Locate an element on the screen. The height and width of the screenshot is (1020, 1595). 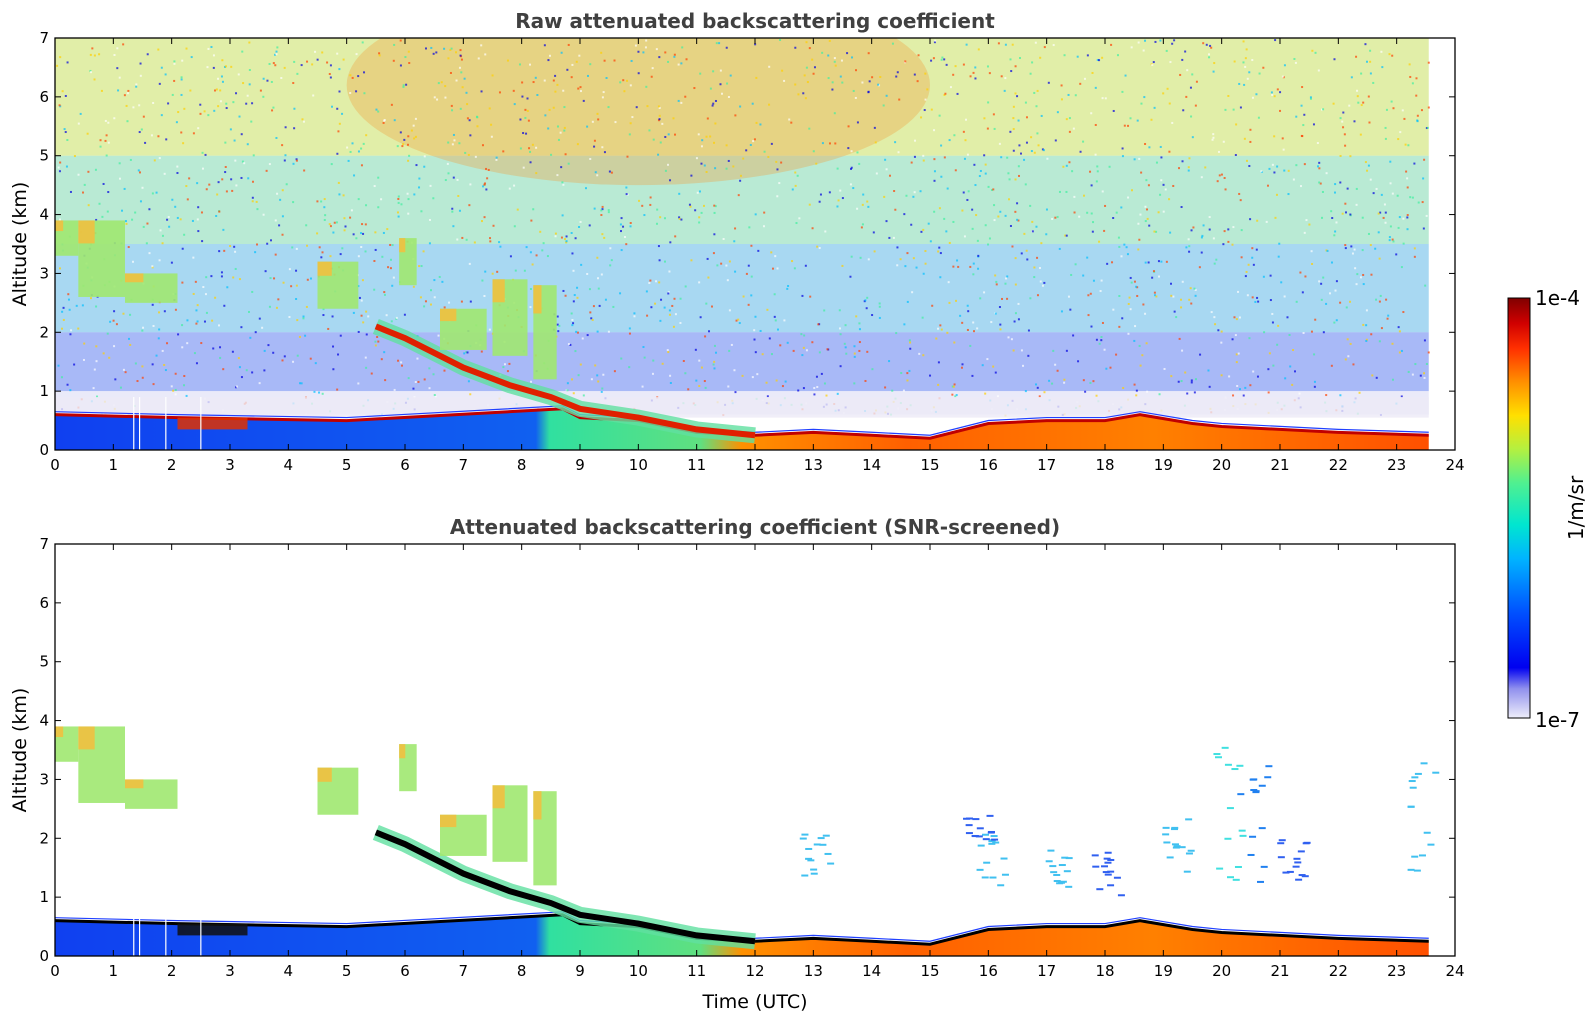
x-tick-label: 13 is located at coordinates (813, 971).